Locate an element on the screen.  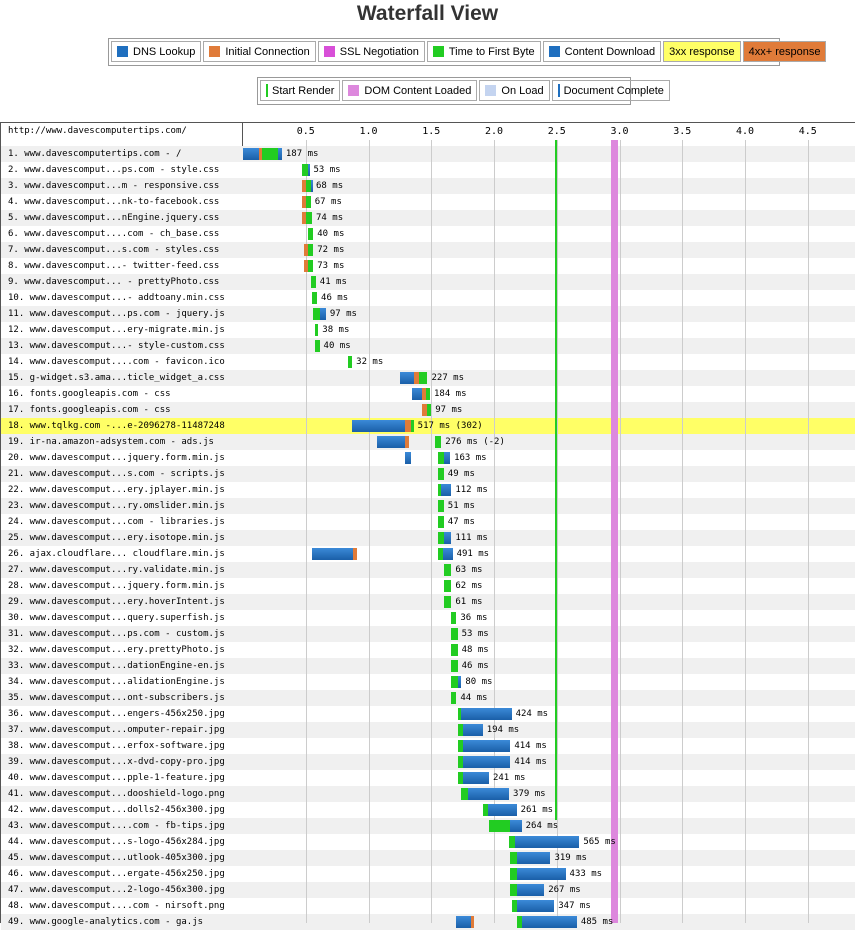
duration-label: 424 ms is located at coordinates (532, 714).